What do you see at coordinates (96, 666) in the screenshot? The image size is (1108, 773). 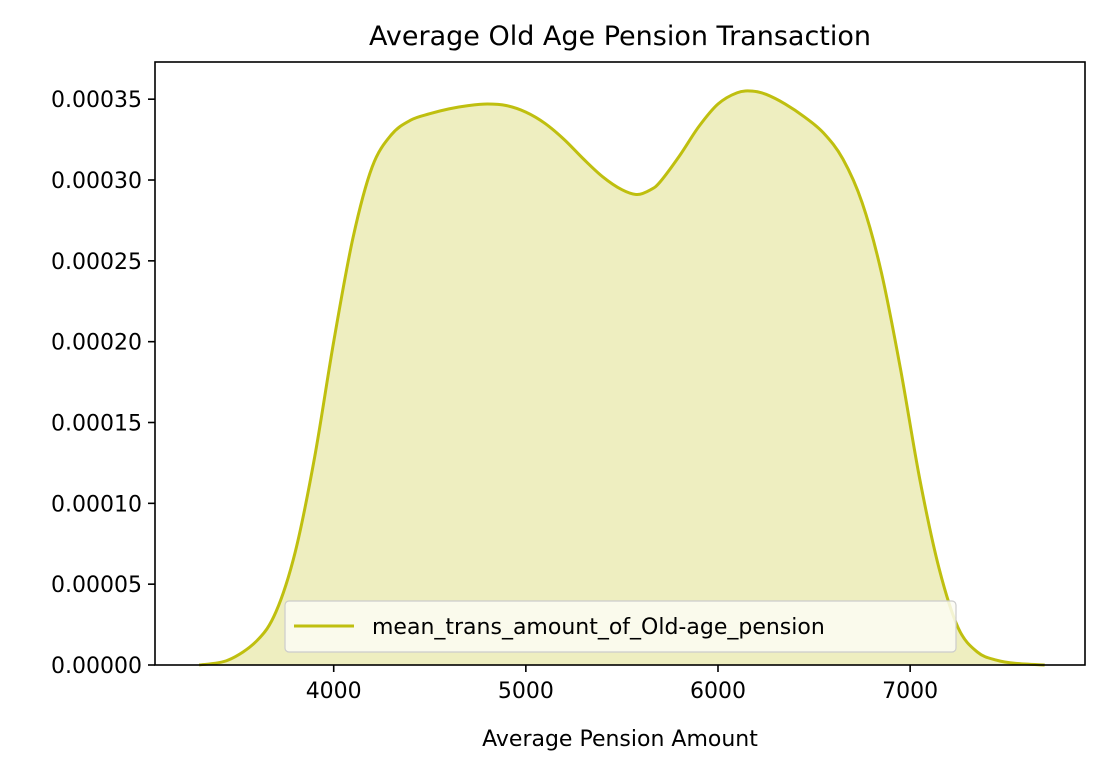 I see `y-tick-label: 0.00000` at bounding box center [96, 666].